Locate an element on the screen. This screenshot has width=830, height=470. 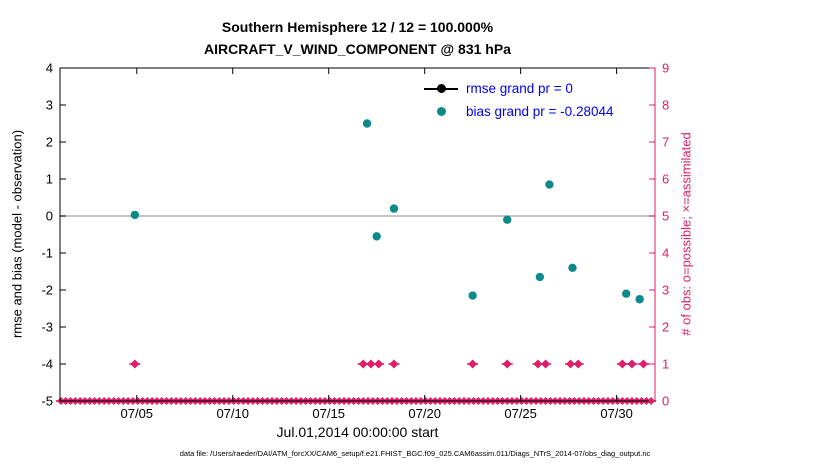
chart-title: Southern Hemisphere 12 / 12 = 100.000% is located at coordinates (357, 27).